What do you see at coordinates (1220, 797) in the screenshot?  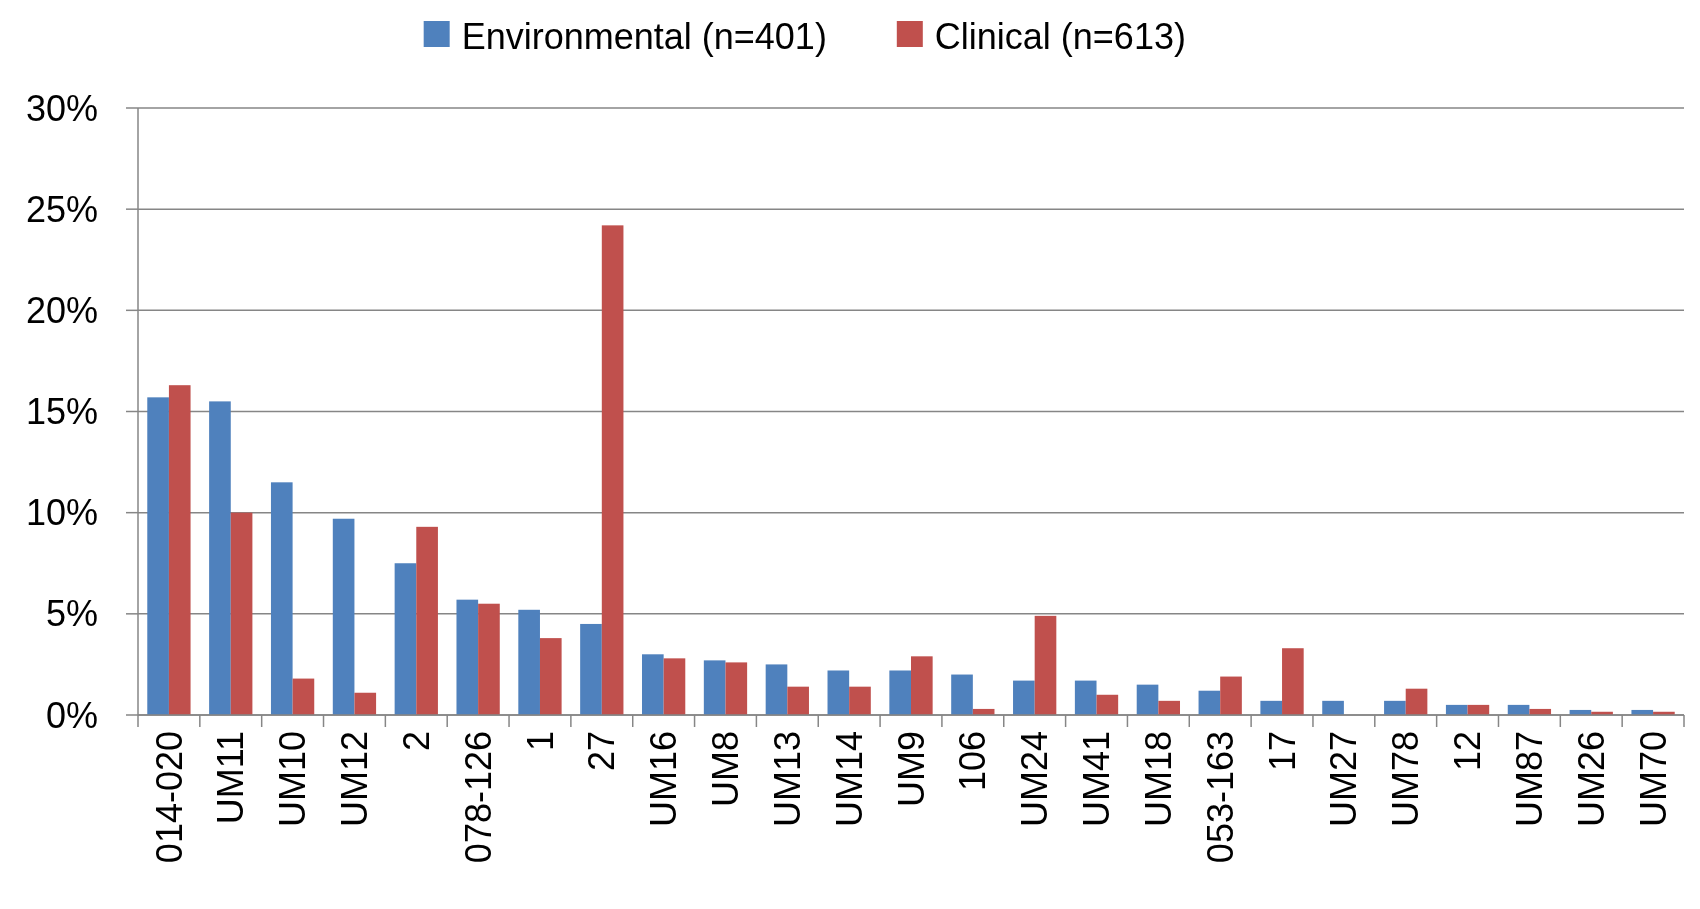 I see `x-tick-label: 053-163` at bounding box center [1220, 797].